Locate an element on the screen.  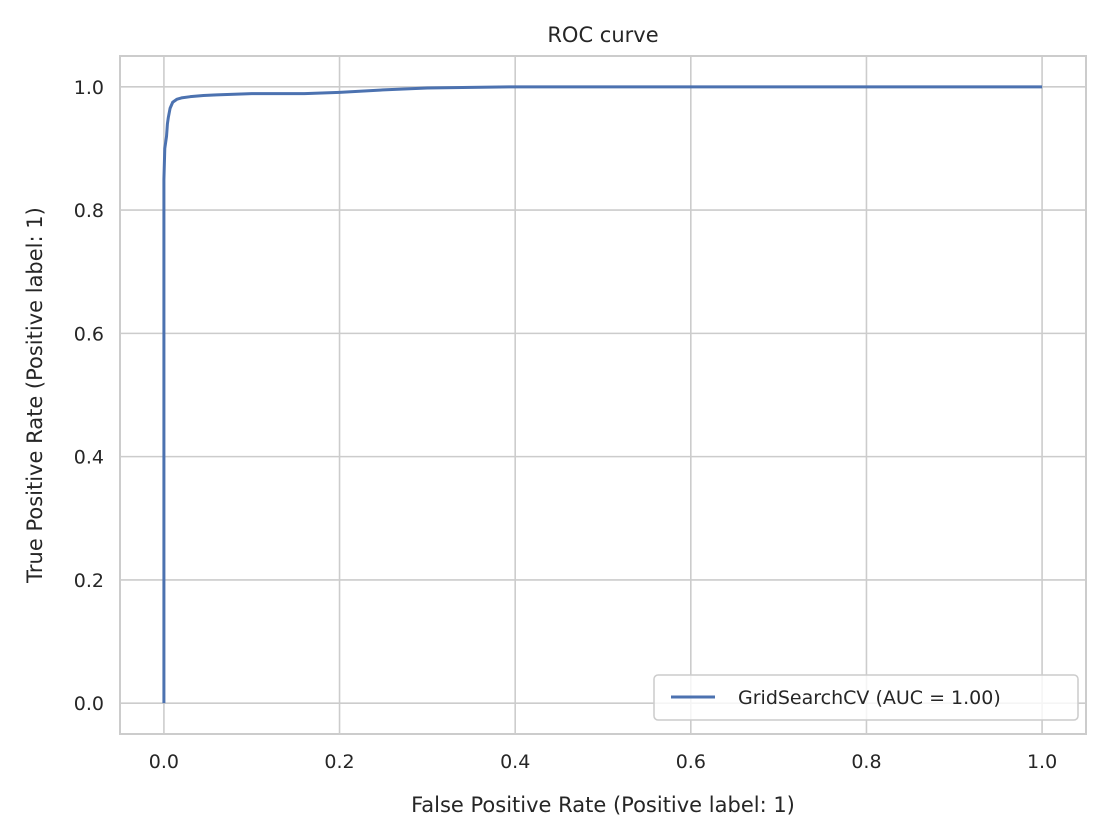
legend: GridSearchCV (AUC = 1.00) is located at coordinates (866, 697).